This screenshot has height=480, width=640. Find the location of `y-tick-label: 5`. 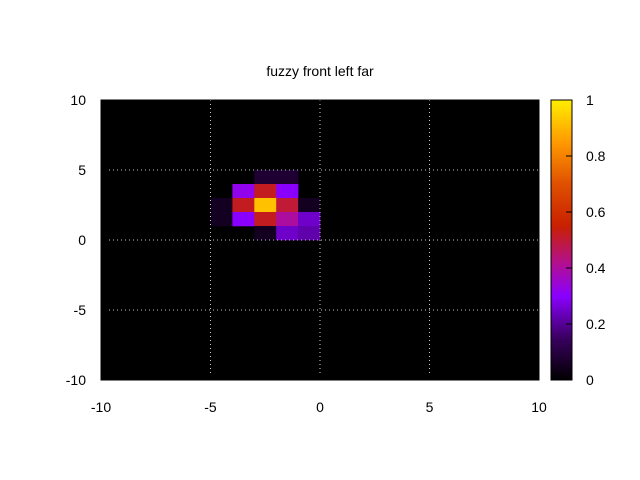

y-tick-label: 5 is located at coordinates (82, 170).